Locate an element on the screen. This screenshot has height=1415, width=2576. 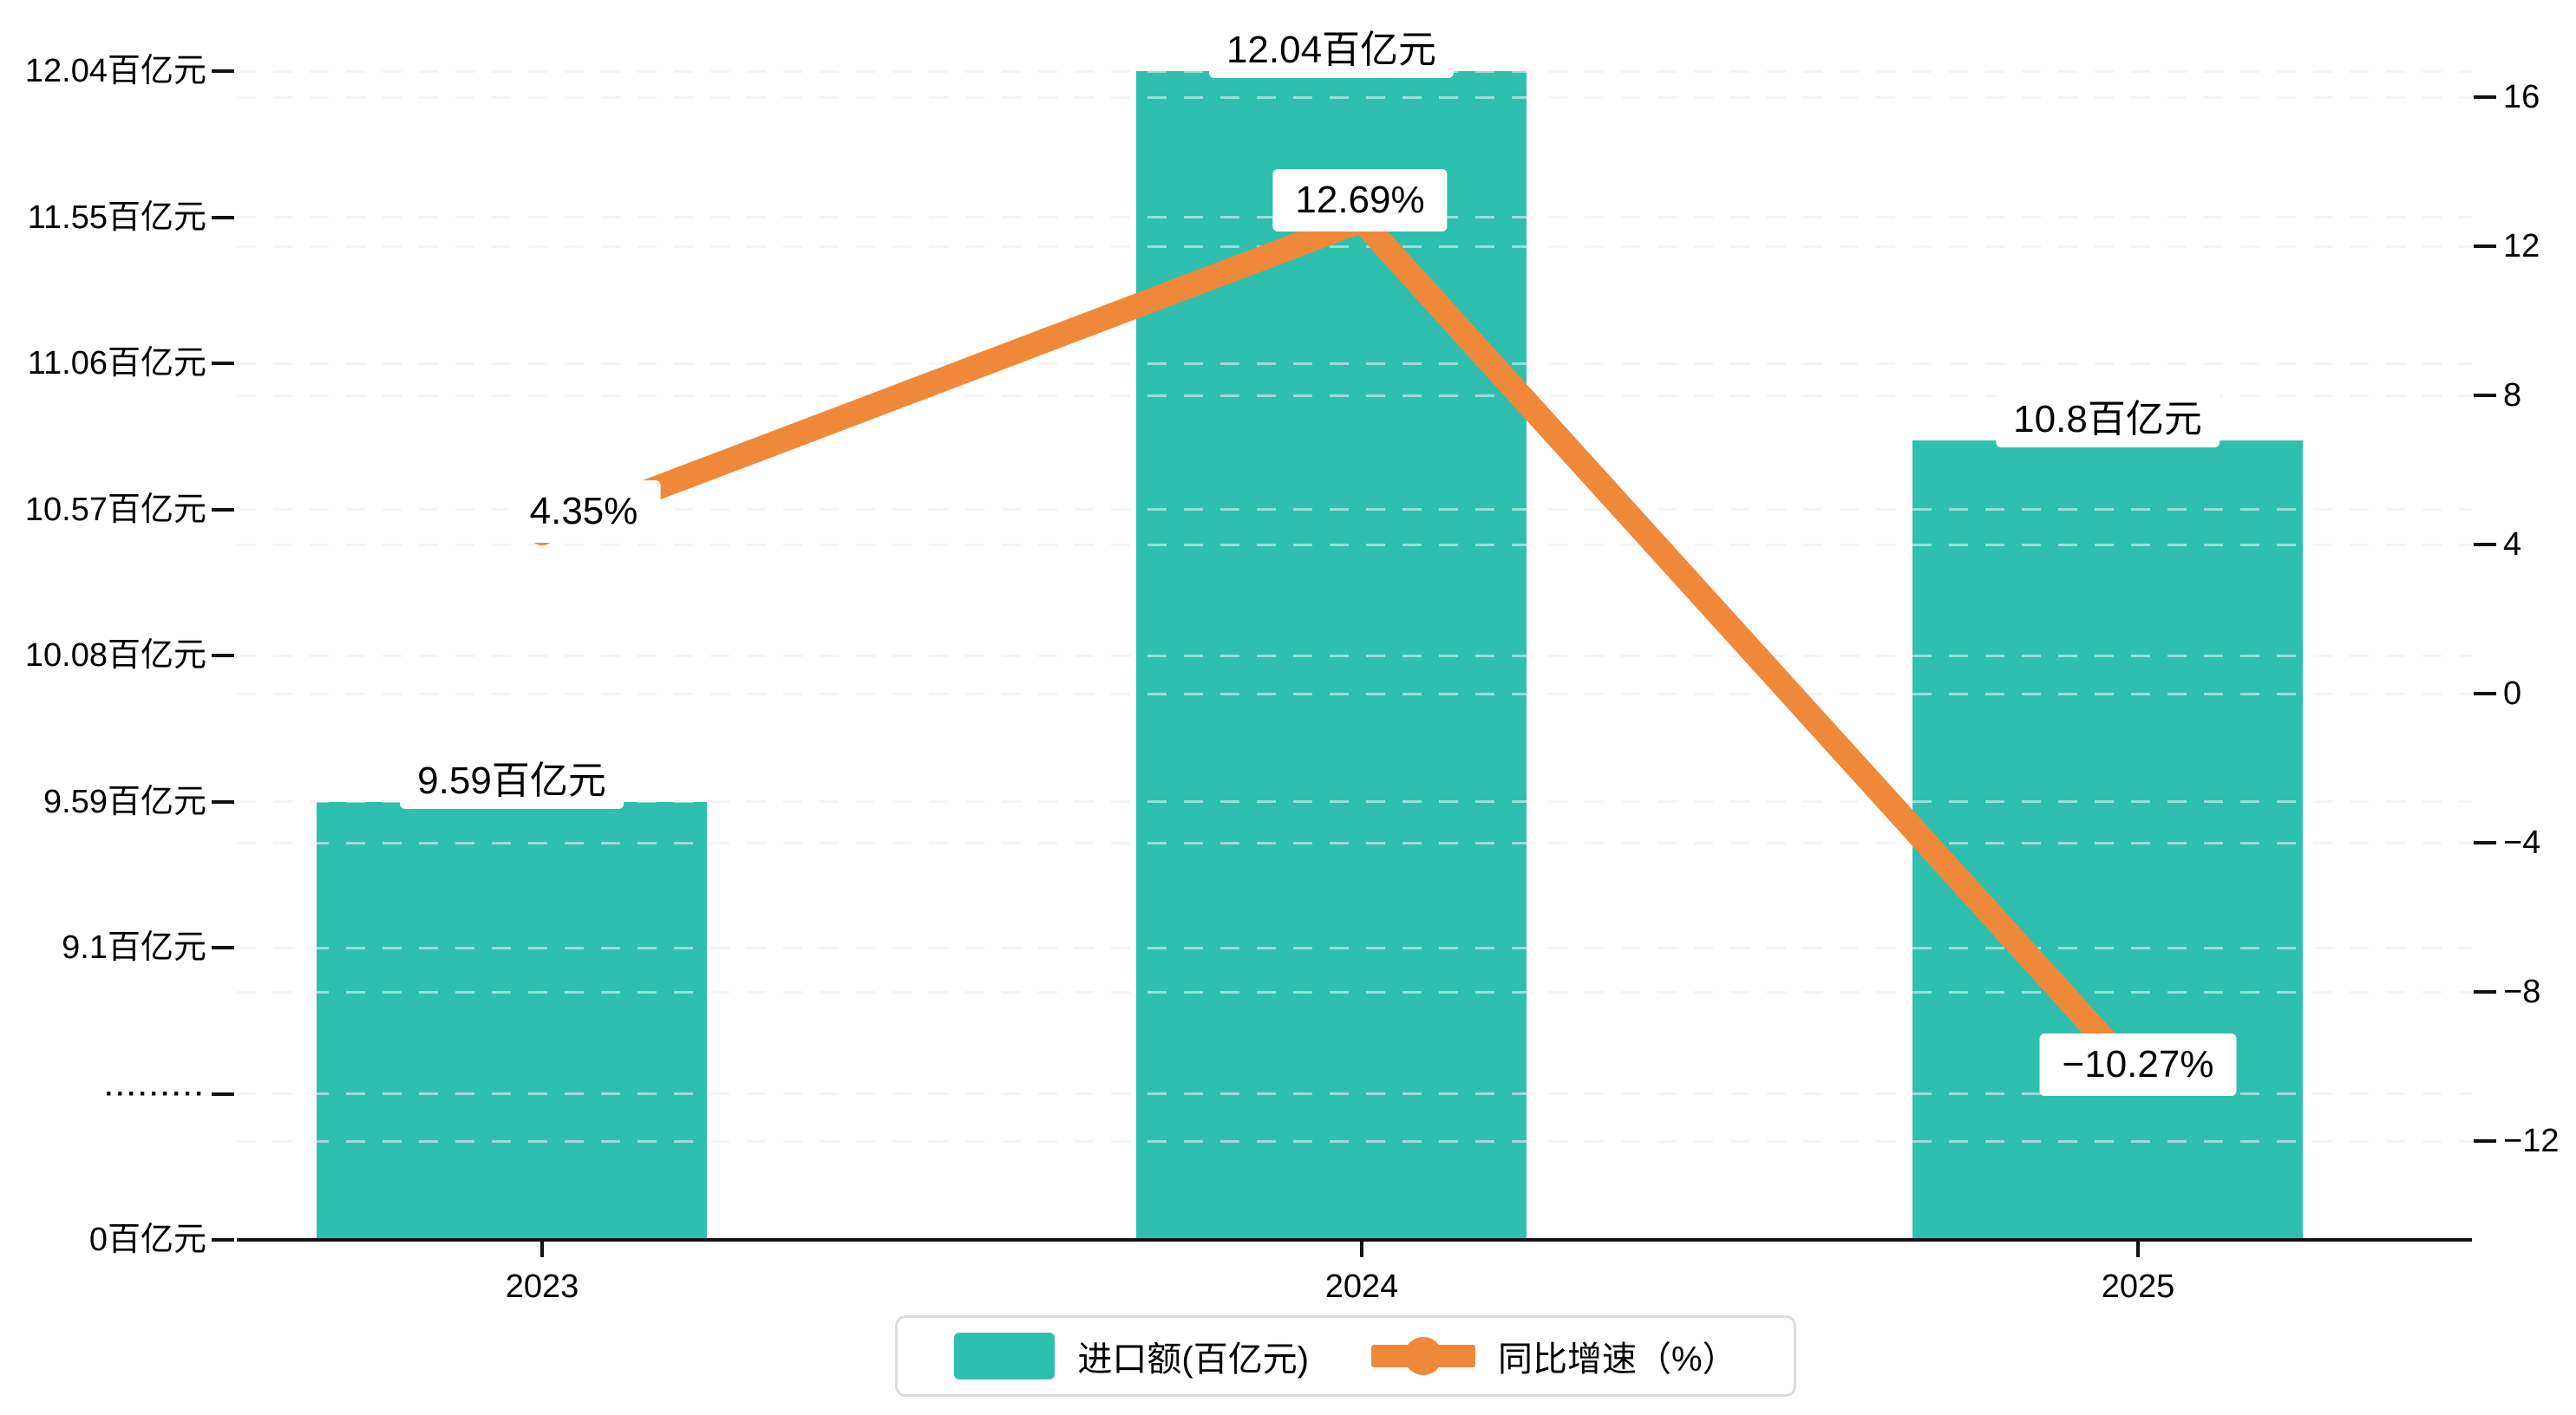
legend: 进口额(百亿元) 同比增速（%） is located at coordinates (1345, 1356).